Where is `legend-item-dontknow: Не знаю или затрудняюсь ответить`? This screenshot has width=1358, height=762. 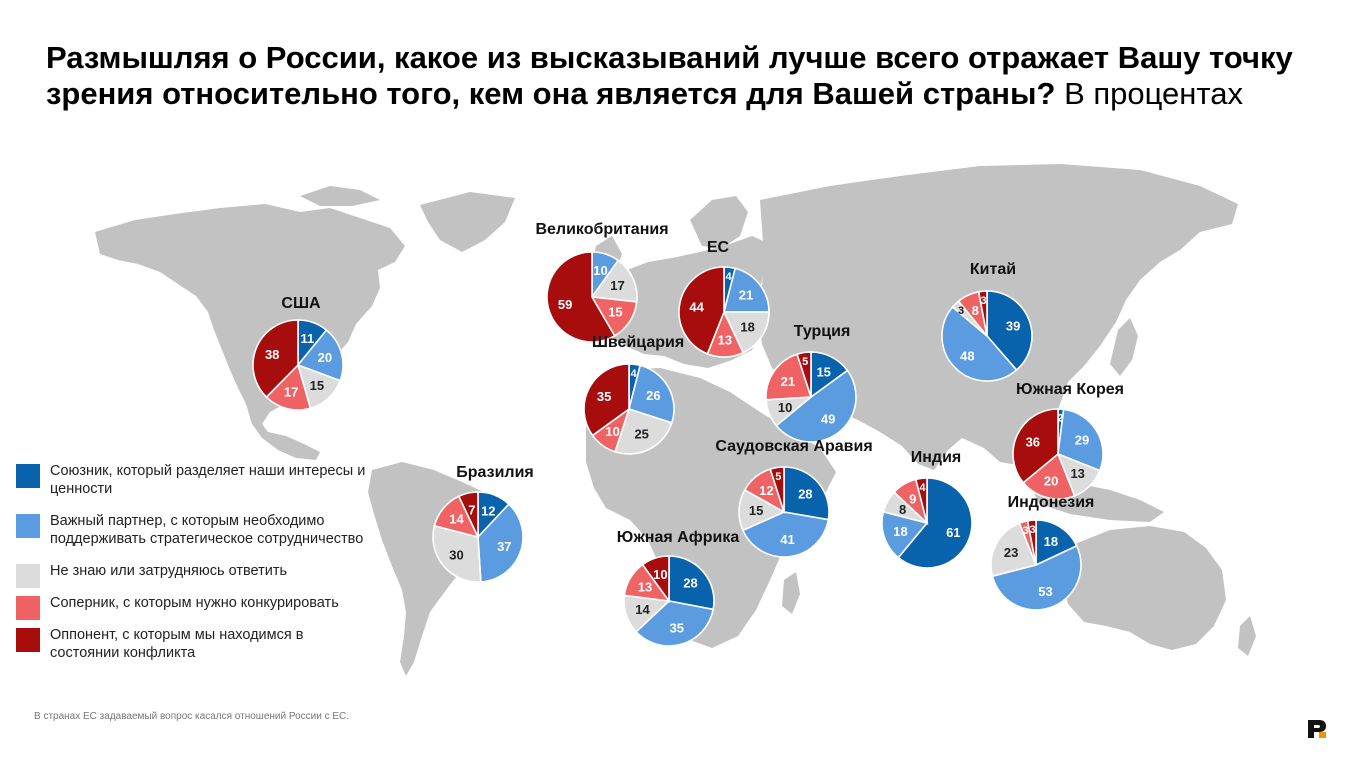 legend-item-dontknow: Не знаю или затрудняюсь ответить is located at coordinates (196, 575).